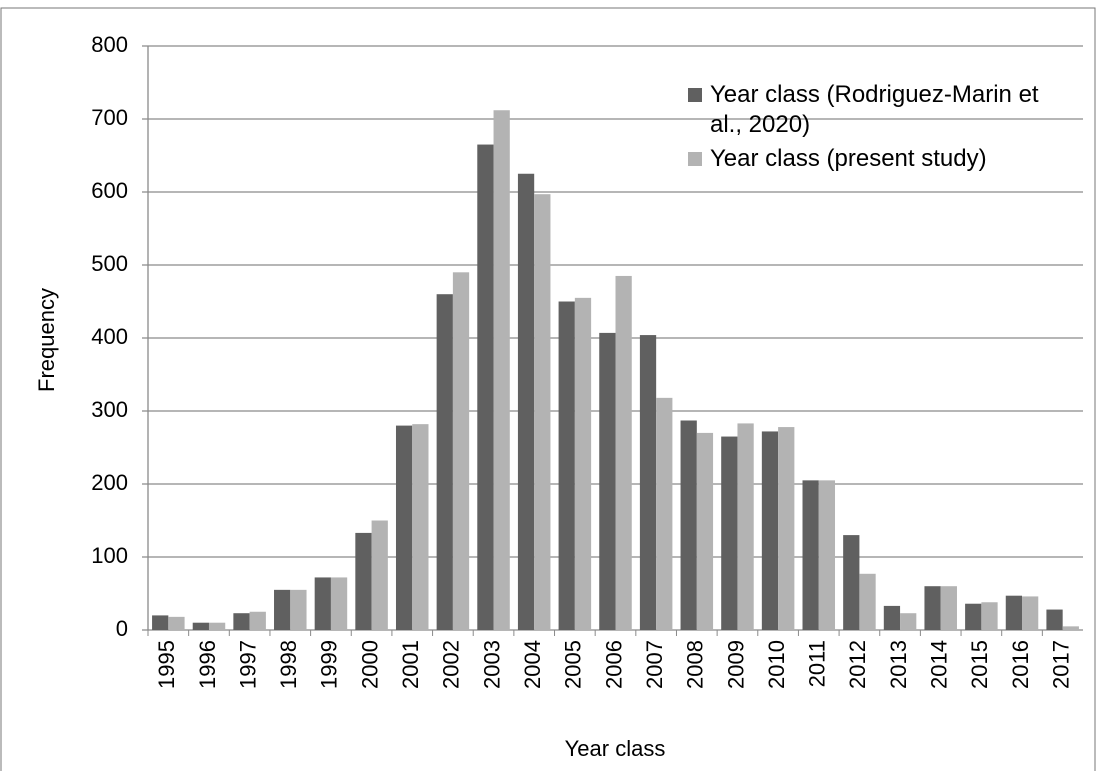 Image resolution: width=1096 pixels, height=771 pixels. I want to click on x-tick-label: 1999, so click(329, 664).